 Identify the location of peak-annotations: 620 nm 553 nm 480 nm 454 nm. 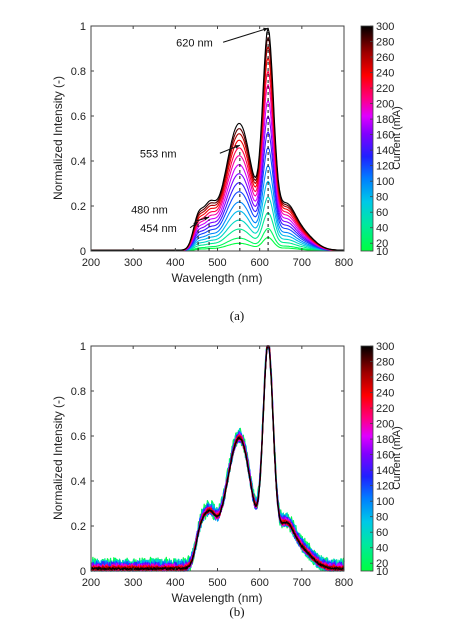
(200, 131).